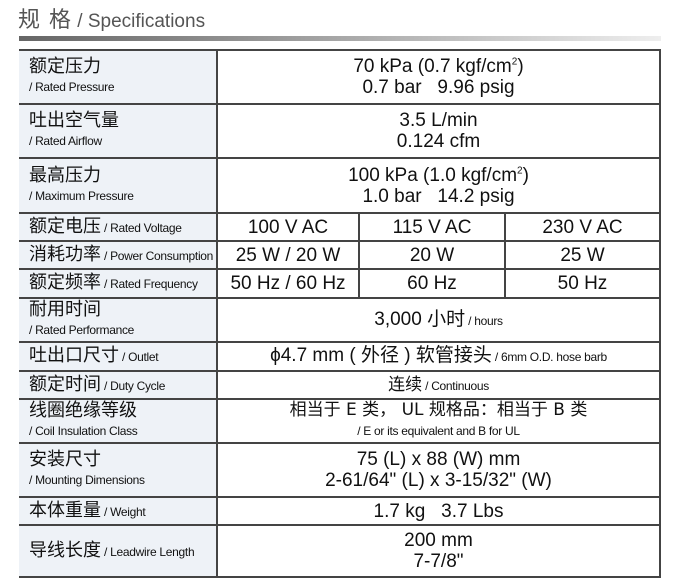 The image size is (676, 584). I want to click on rows-rated-voltage-en: / Rated Voltage, so click(141, 227).